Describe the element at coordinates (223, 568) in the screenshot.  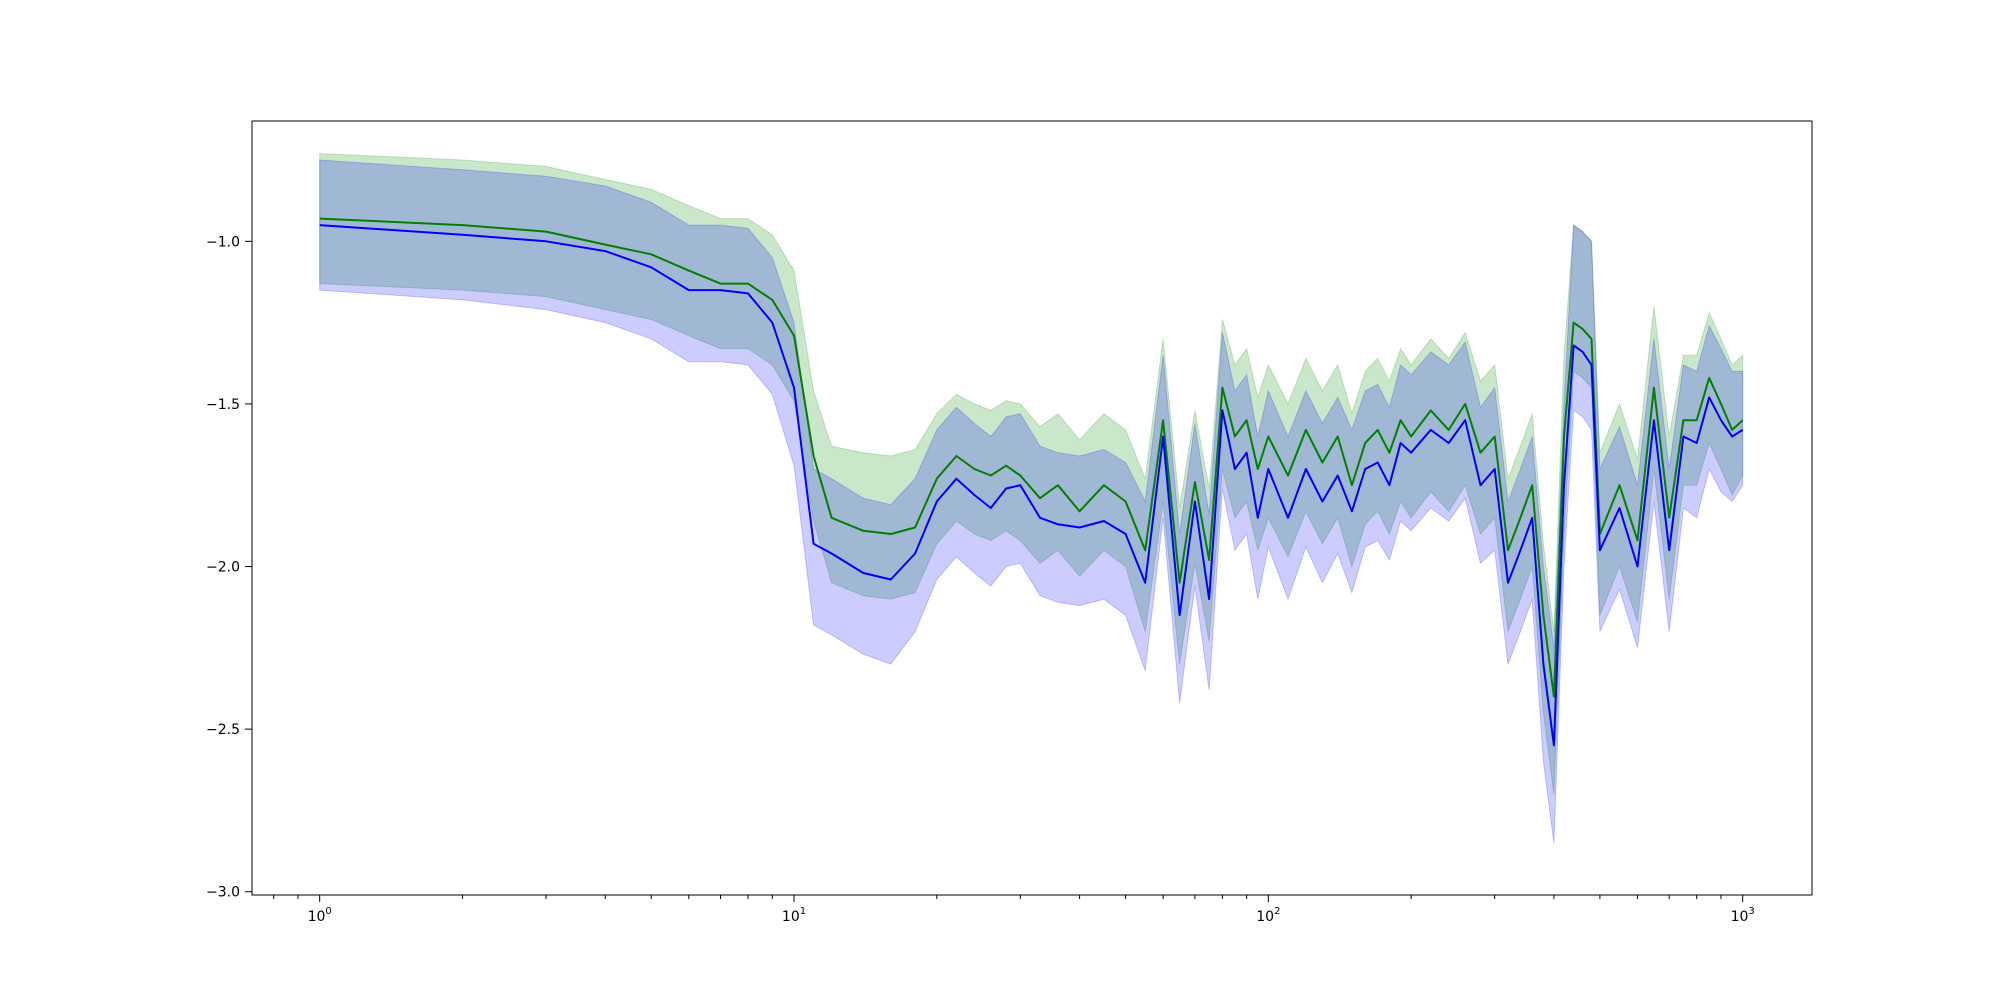
I see `y-tick-label: −2.0` at that location.